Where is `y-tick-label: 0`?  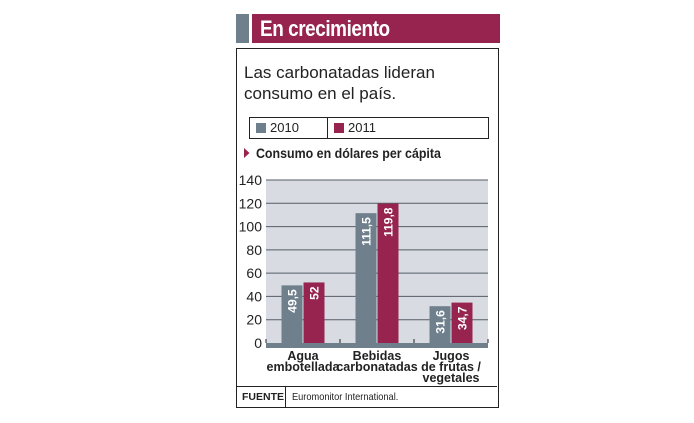 y-tick-label: 0 is located at coordinates (258, 343).